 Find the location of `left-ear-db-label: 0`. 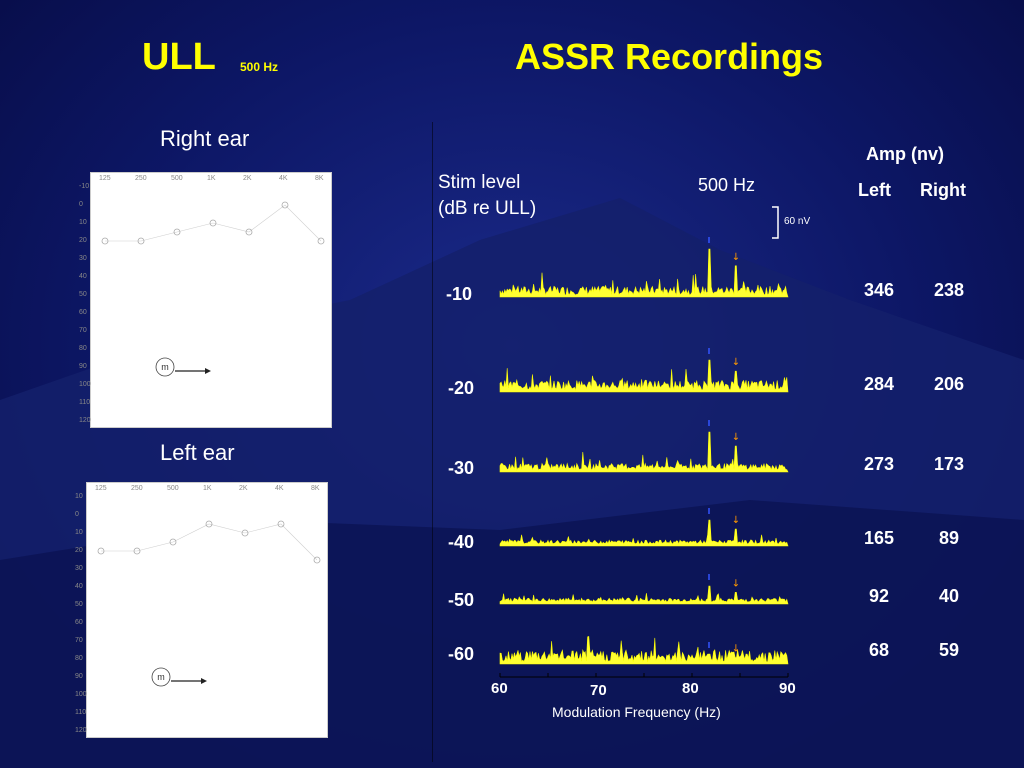

left-ear-db-label: 0 is located at coordinates (77, 514).